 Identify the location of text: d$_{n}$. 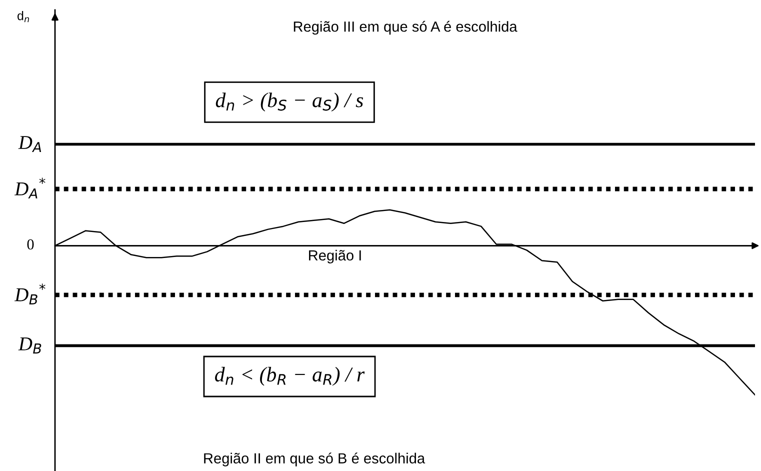
(24, 16).